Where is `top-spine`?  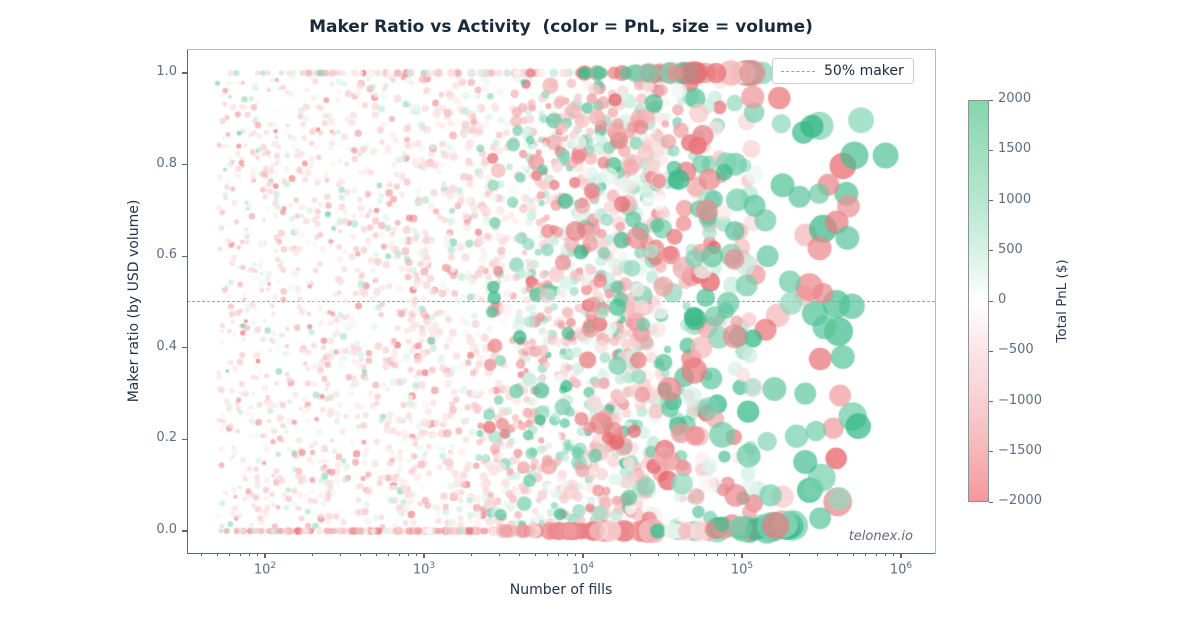 top-spine is located at coordinates (561, 49).